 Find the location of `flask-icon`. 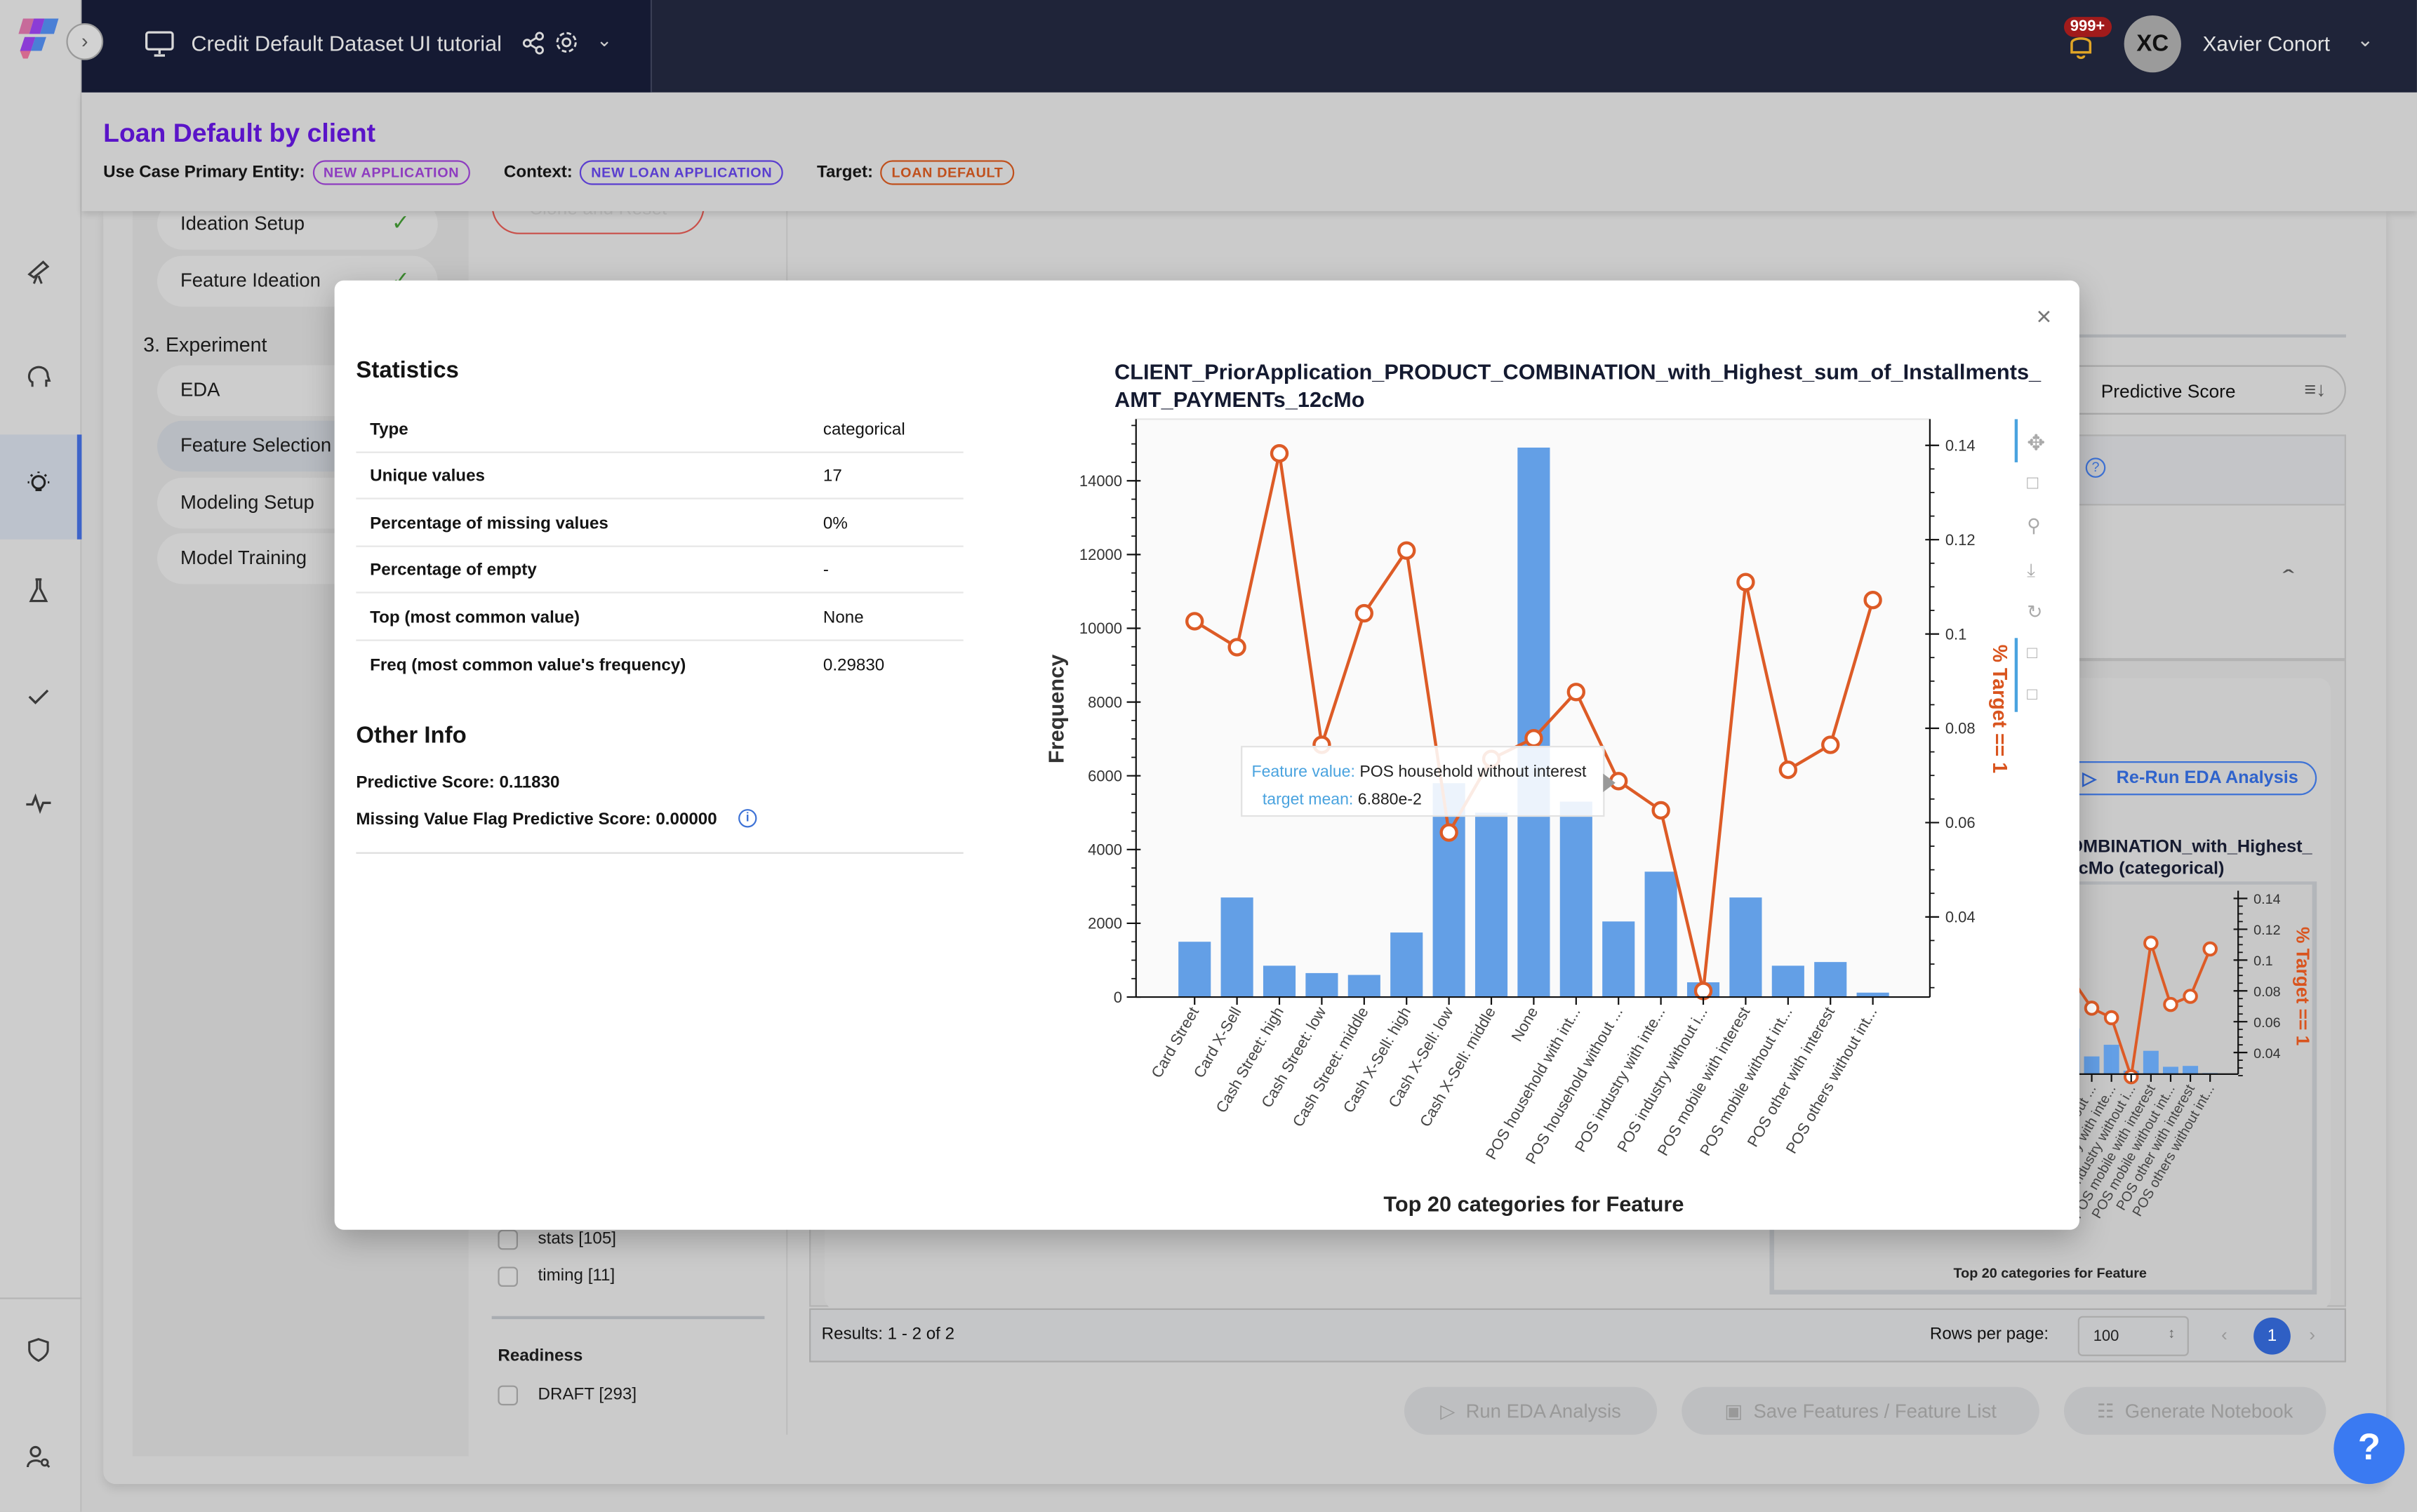

flask-icon is located at coordinates (39, 590).